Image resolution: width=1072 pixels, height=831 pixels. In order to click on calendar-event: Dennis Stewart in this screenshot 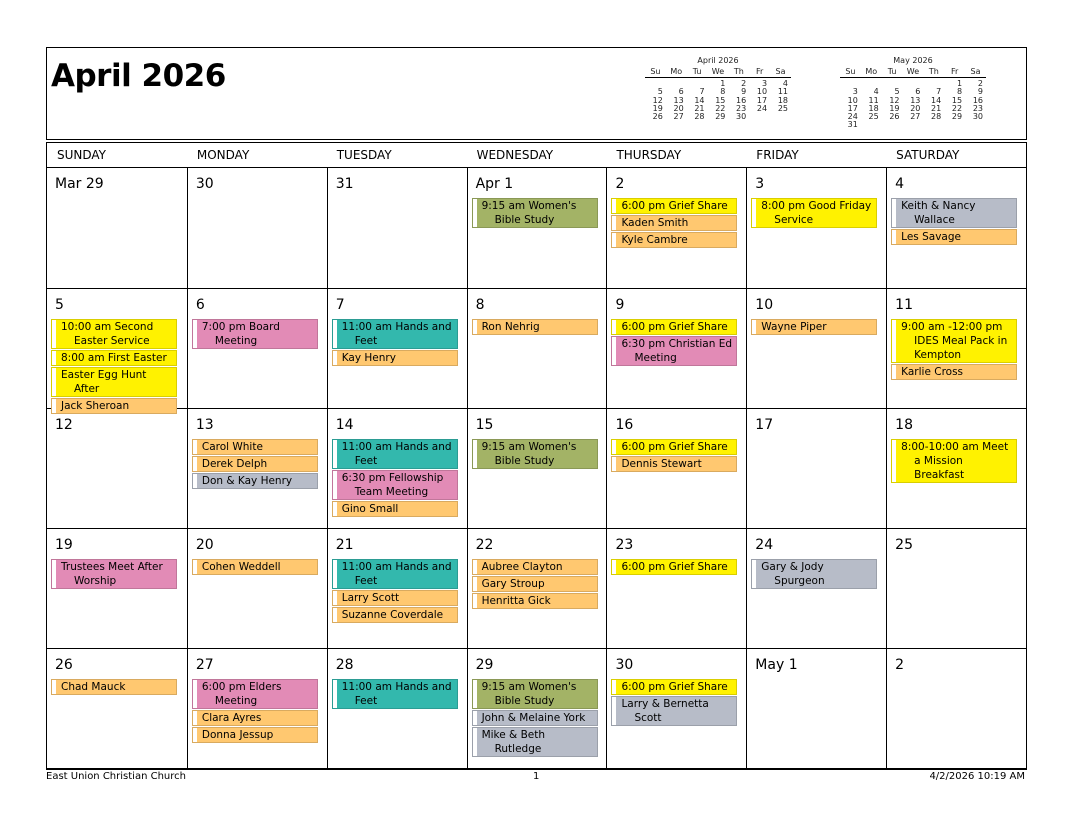, I will do `click(674, 464)`.